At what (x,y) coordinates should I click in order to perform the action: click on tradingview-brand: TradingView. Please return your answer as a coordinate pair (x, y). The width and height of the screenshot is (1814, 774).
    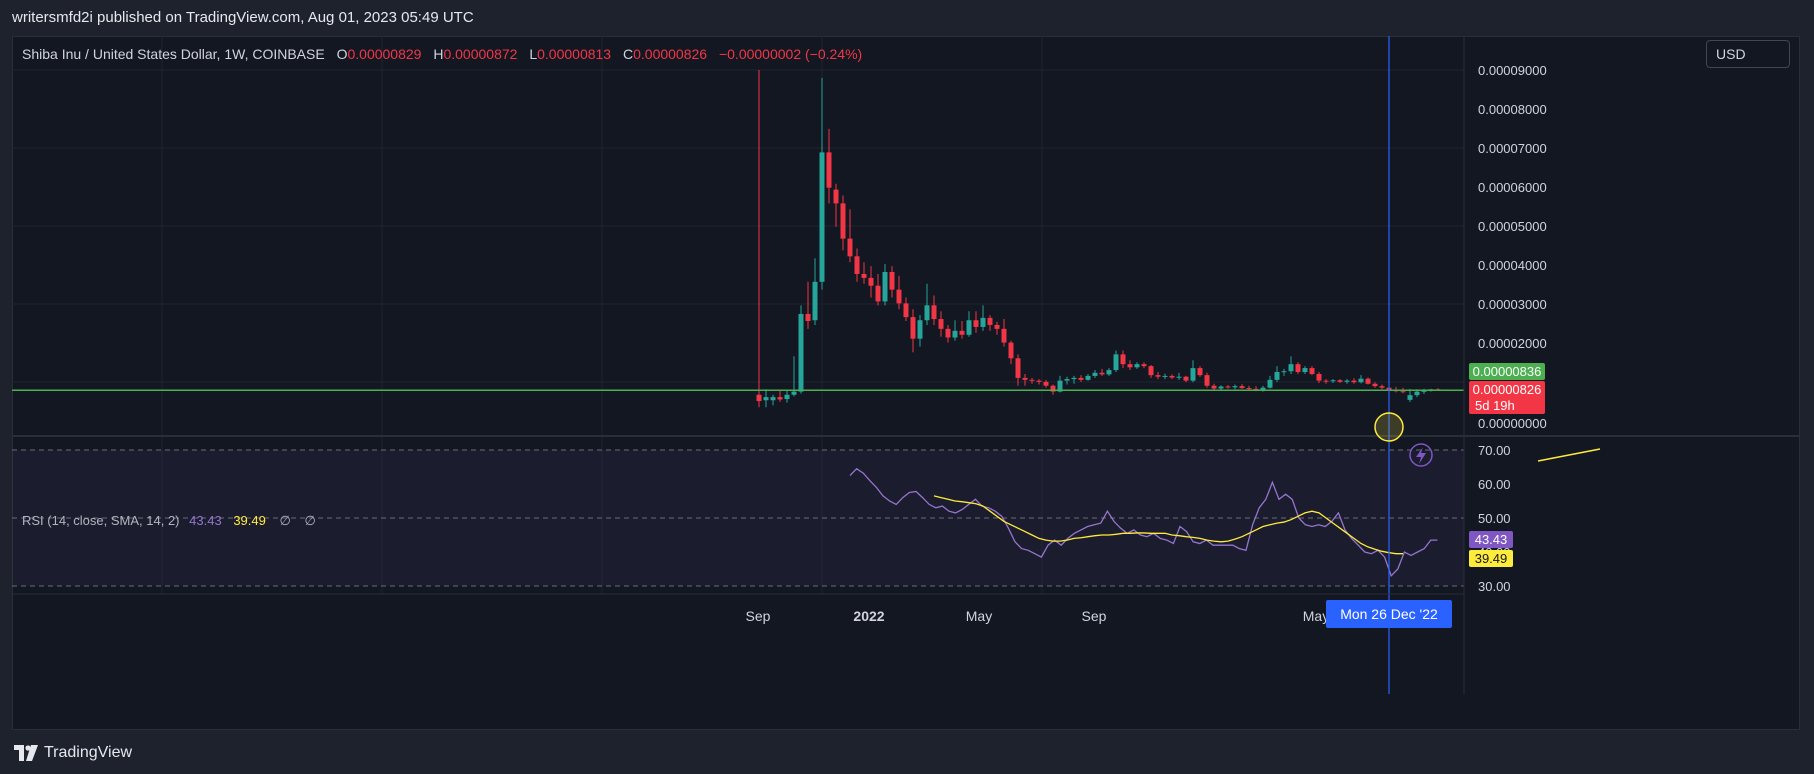
    Looking at the image, I should click on (73, 753).